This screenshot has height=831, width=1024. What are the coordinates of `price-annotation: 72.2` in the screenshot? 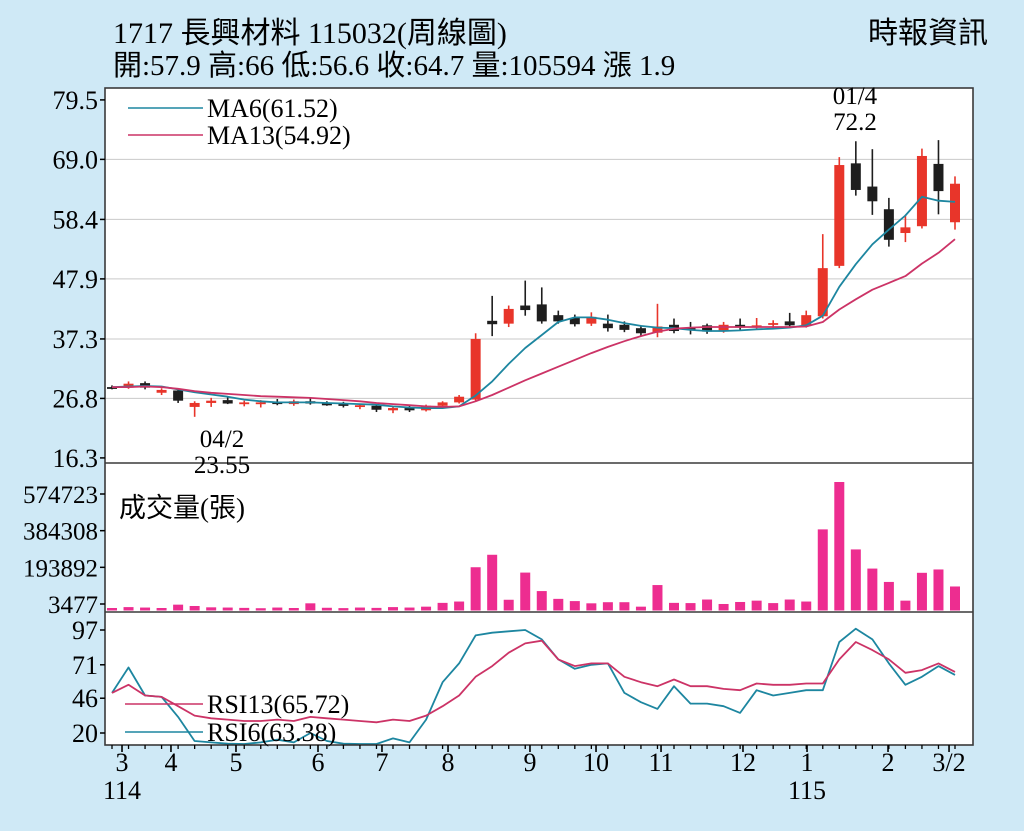 It's located at (855, 122).